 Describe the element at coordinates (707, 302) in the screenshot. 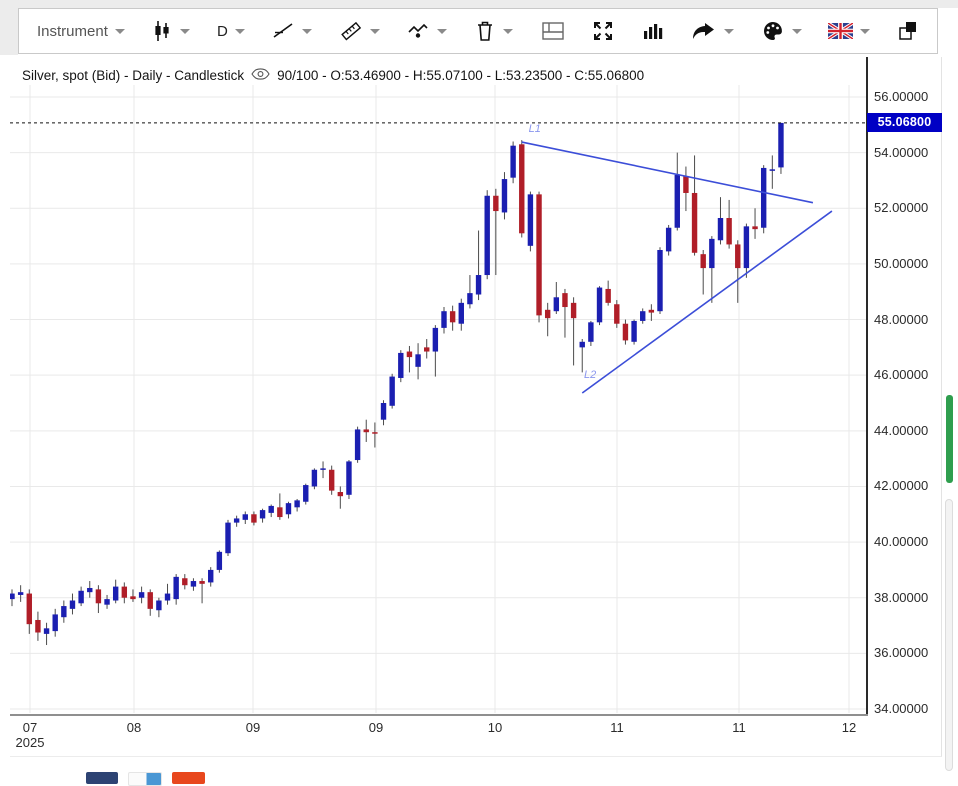

I see `trendline-L2` at that location.